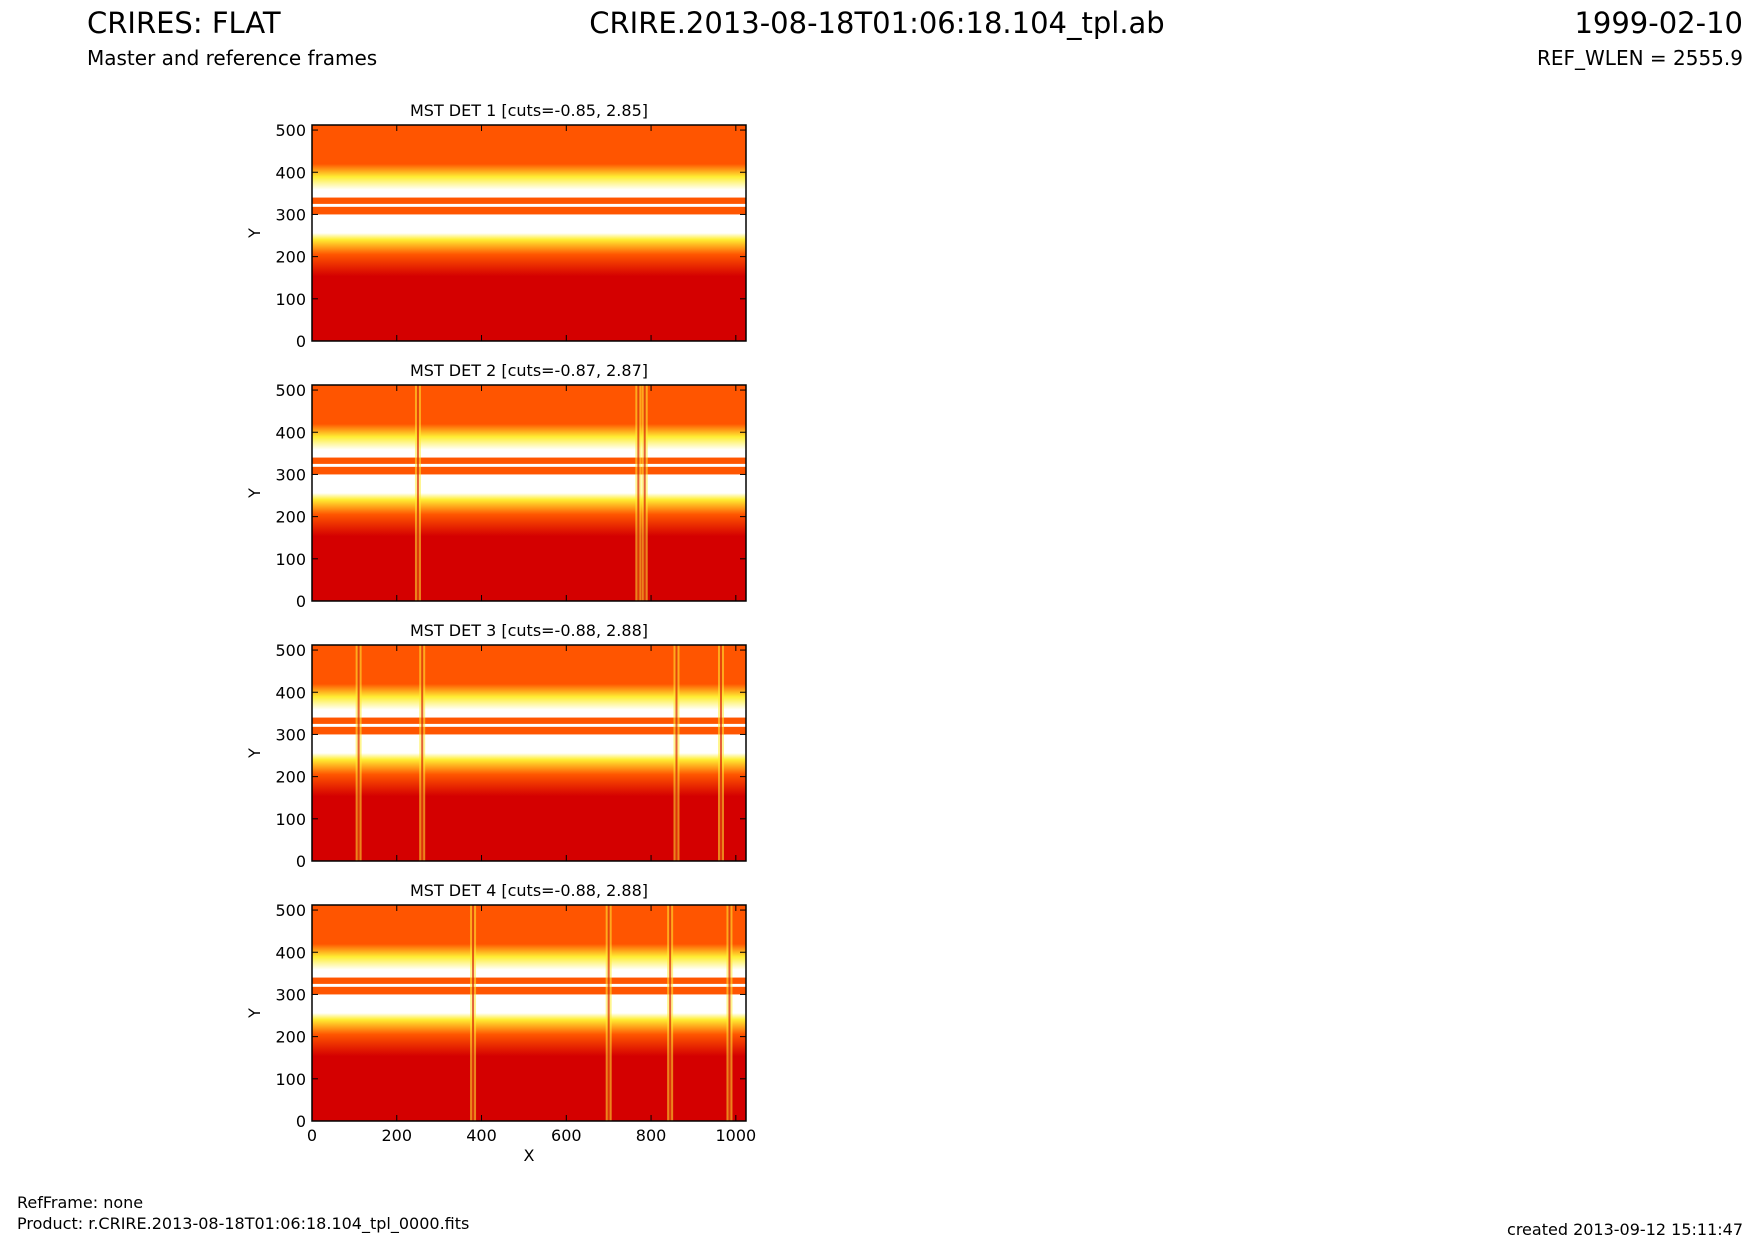 This screenshot has height=1245, width=1755. What do you see at coordinates (396, 1135) in the screenshot?
I see `x-tick-label: 200` at bounding box center [396, 1135].